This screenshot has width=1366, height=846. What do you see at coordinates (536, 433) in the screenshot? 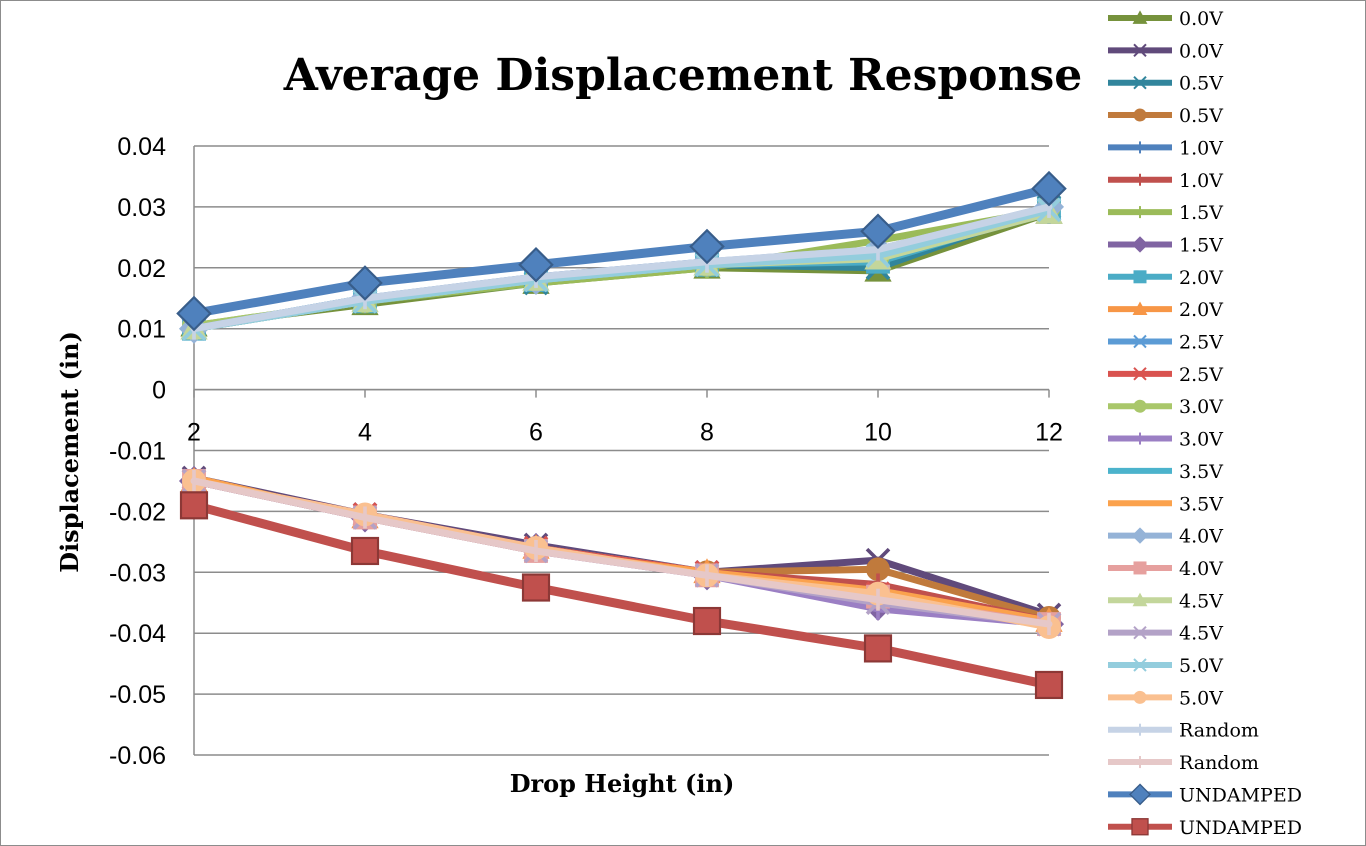
I see `x-tick-label: 6` at bounding box center [536, 433].